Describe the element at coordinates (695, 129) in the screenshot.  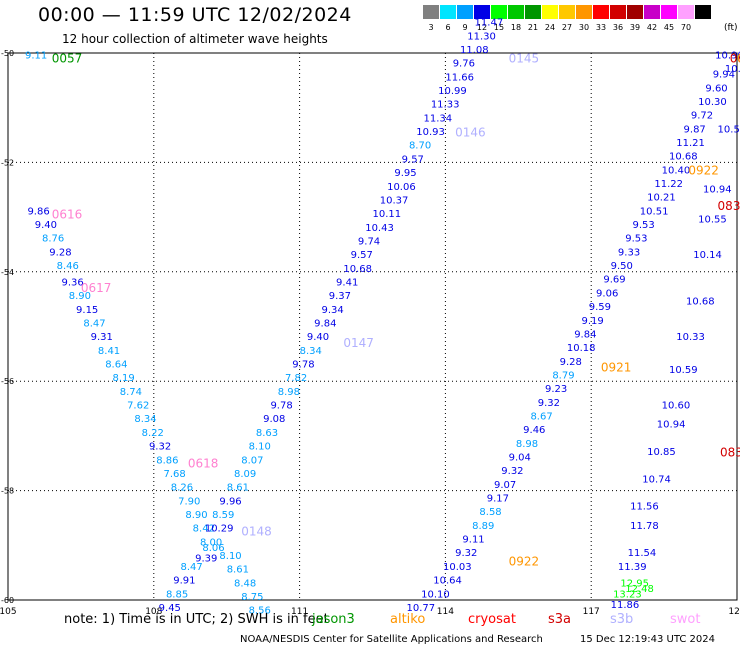
I see `wave-height-label: 9.87` at that location.